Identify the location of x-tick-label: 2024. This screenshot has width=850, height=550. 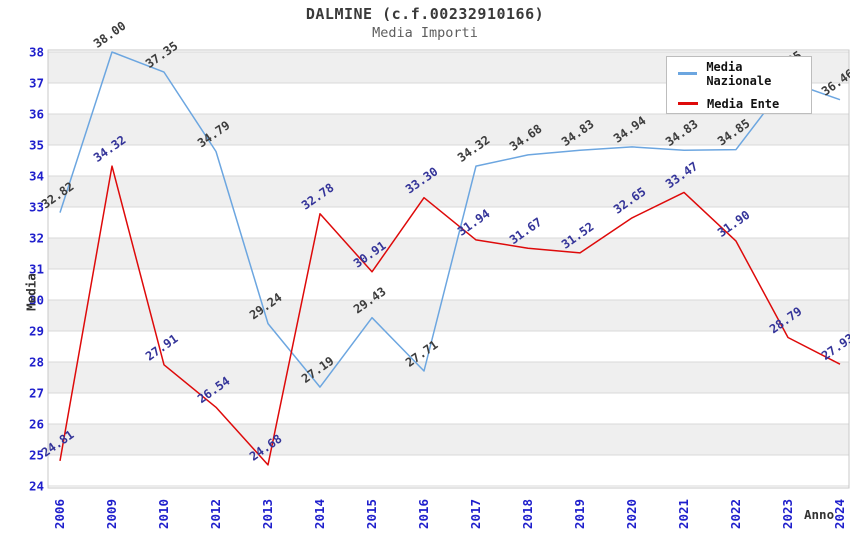
(839, 514).